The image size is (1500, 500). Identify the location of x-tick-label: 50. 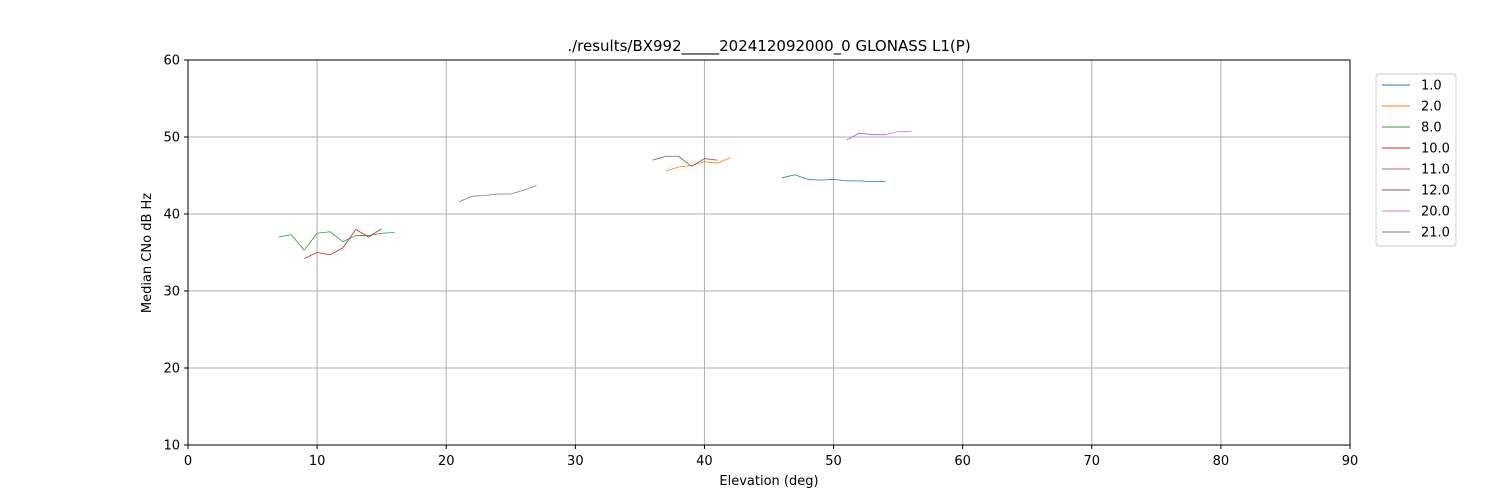
(833, 461).